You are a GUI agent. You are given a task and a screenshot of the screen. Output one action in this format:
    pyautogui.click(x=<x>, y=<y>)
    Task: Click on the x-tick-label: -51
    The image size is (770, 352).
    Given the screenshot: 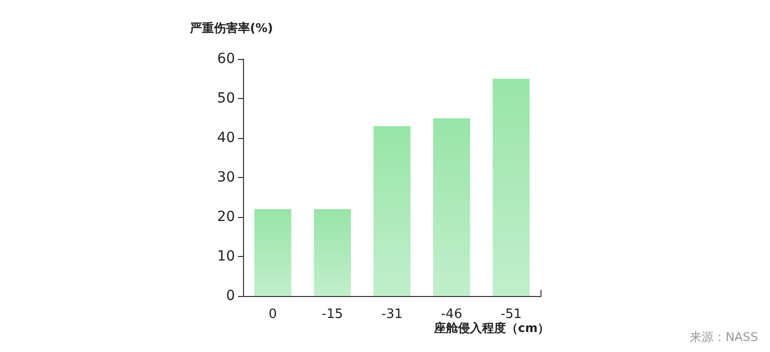 What is the action you would take?
    pyautogui.click(x=511, y=314)
    